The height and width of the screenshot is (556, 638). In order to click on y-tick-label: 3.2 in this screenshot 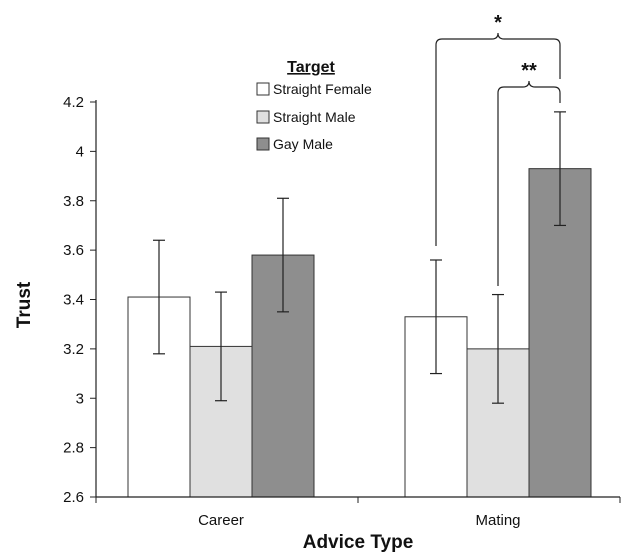, I will do `click(73, 349)`.